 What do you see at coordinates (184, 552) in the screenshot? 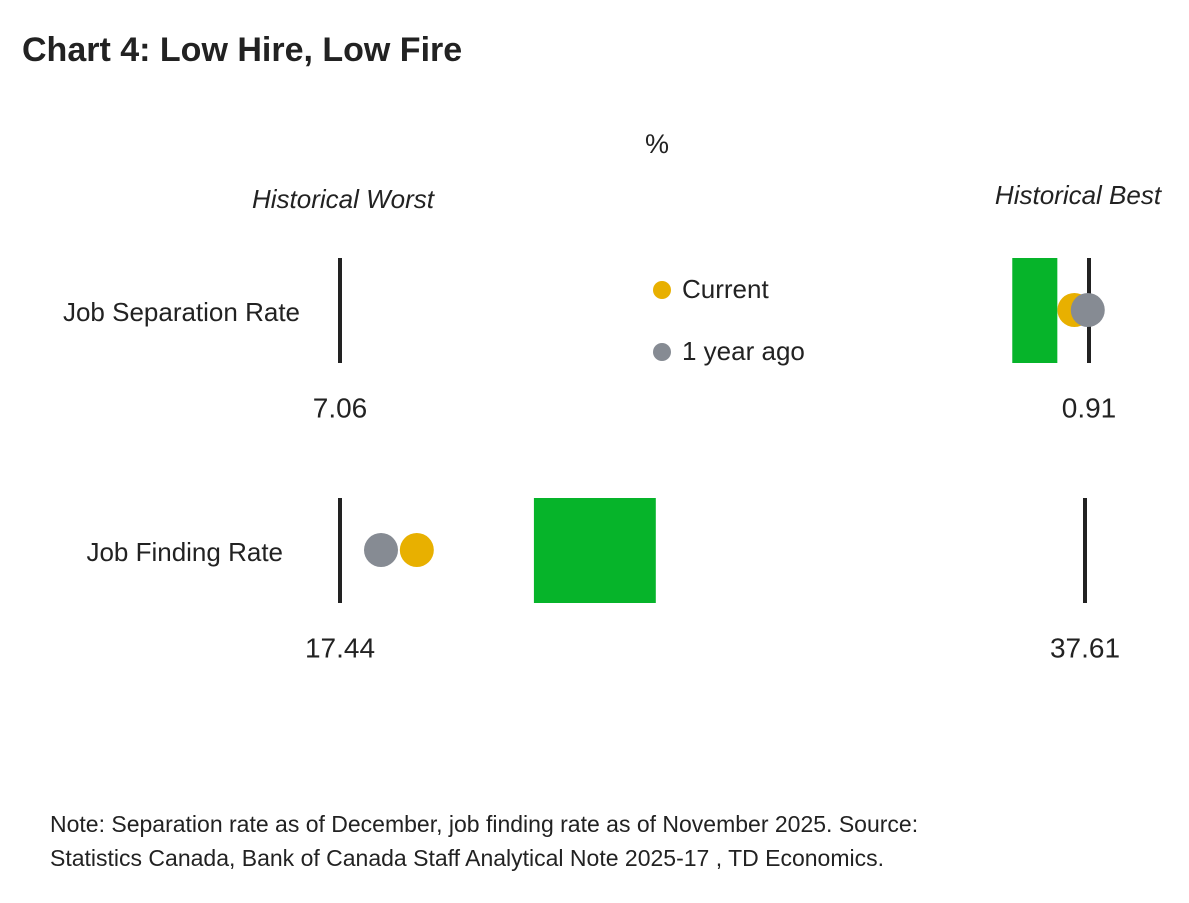
I see `row-label: Job Finding Rate` at bounding box center [184, 552].